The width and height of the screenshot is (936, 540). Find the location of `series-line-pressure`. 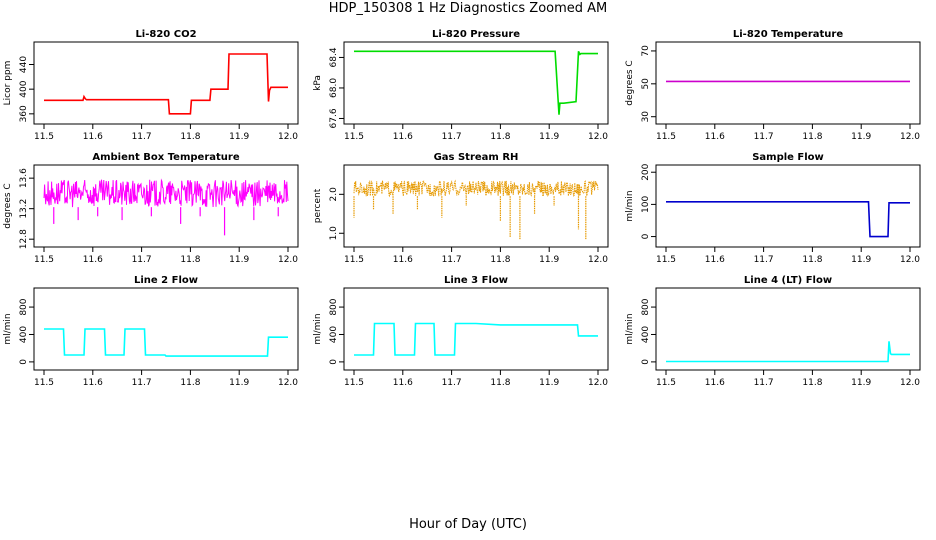

series-line-pressure is located at coordinates (476, 82).